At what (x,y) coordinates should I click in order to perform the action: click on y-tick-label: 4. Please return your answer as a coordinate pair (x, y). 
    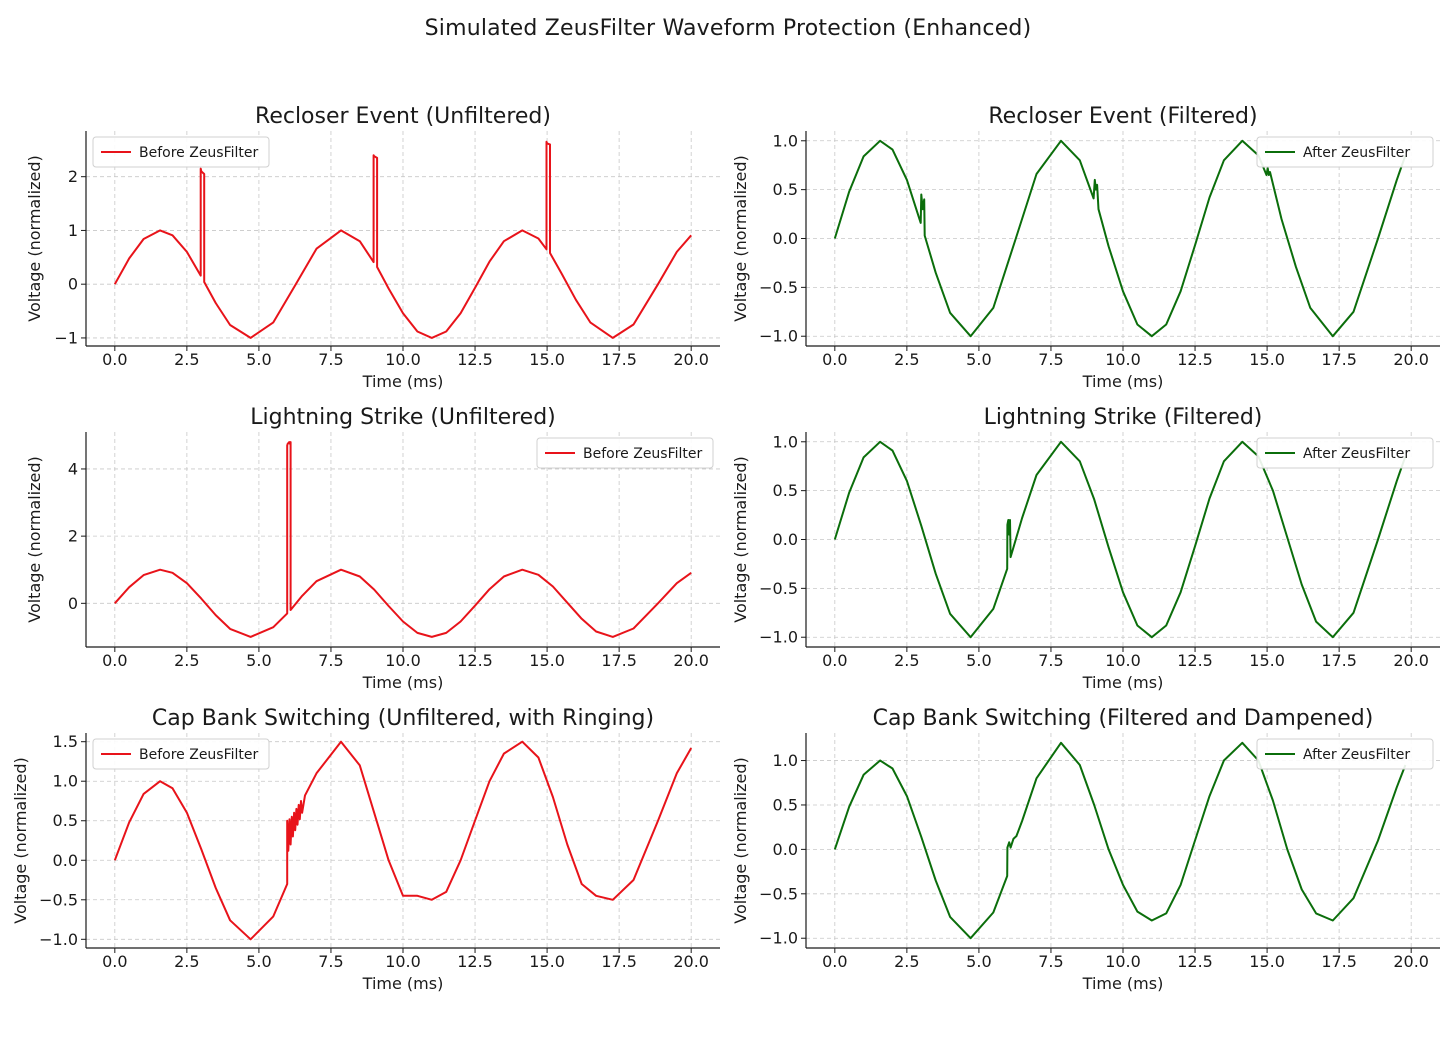
    Looking at the image, I should click on (73, 468).